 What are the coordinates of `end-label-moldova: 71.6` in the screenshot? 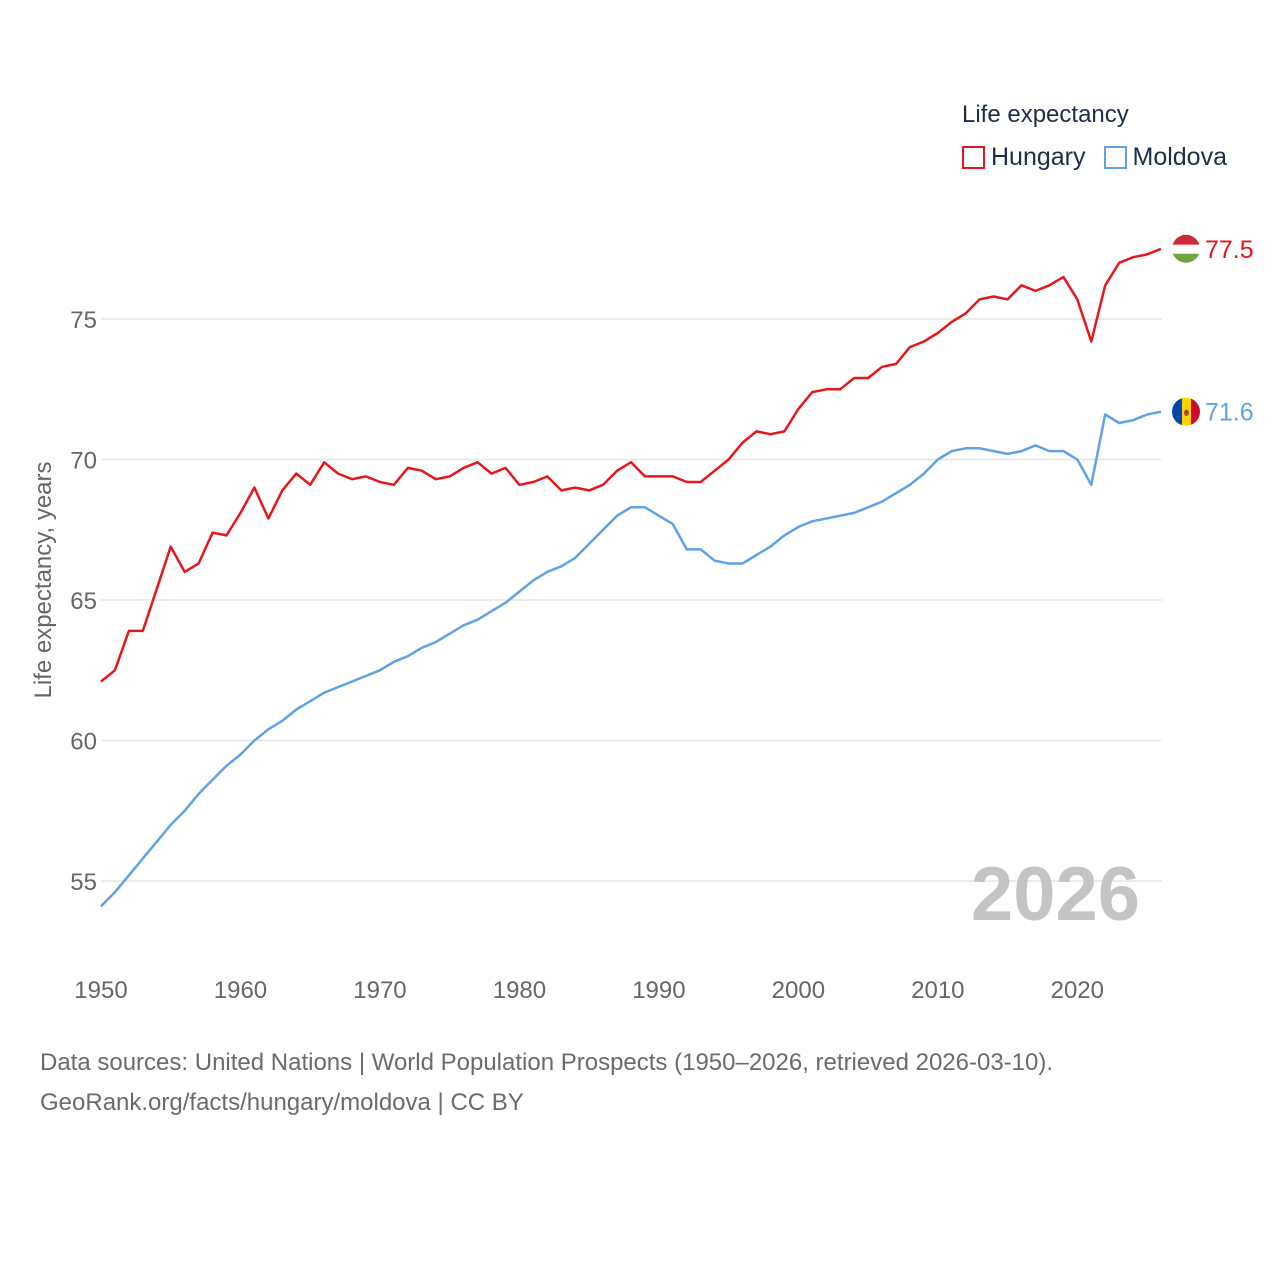 It's located at (1229, 413).